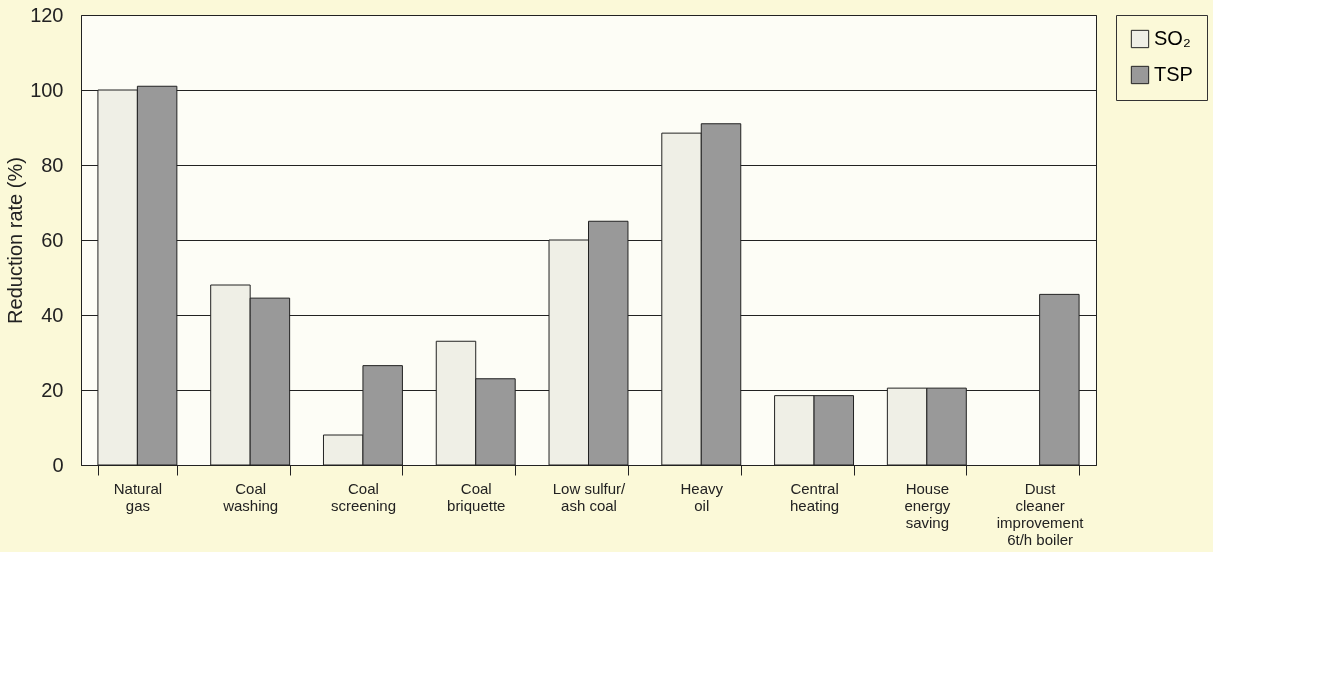  I want to click on x-tick-label: House energy saving, so click(927, 505).